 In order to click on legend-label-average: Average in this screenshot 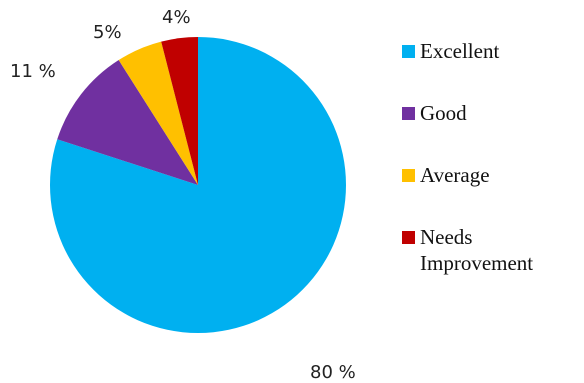, I will do `click(455, 175)`.